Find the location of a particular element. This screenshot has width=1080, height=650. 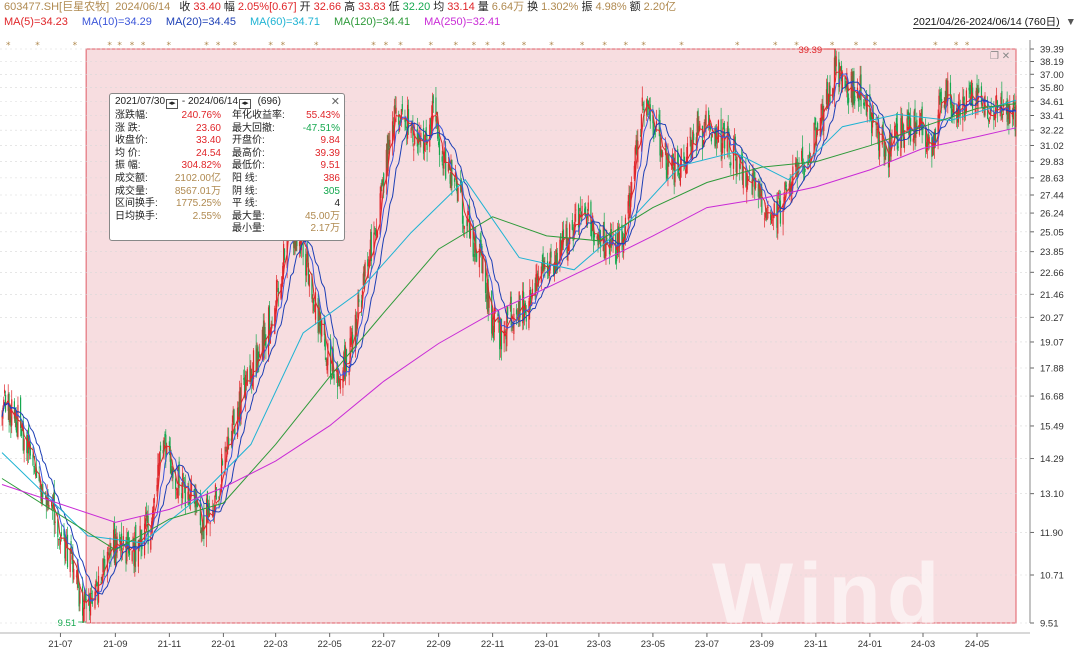

stats-label: 阴 线: is located at coordinates (245, 191).